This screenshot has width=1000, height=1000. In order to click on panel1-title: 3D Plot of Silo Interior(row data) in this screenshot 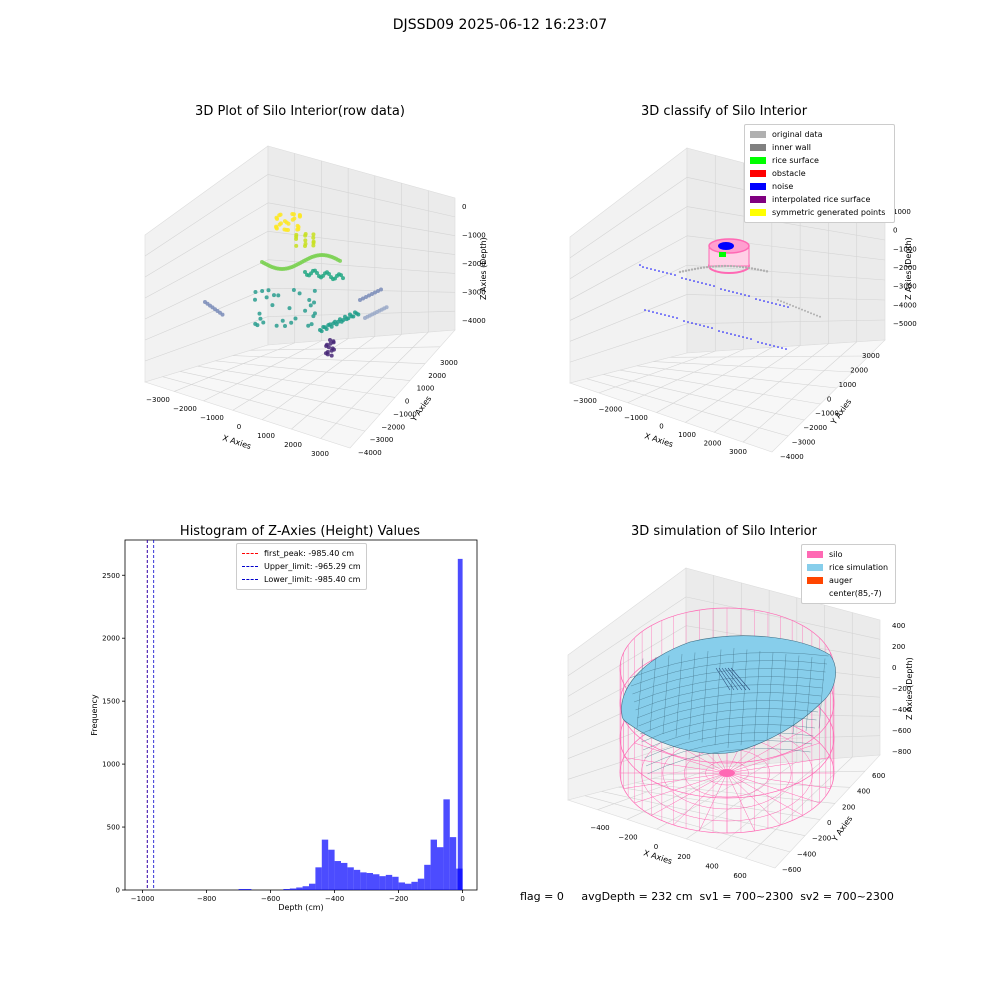, I will do `click(300, 111)`.